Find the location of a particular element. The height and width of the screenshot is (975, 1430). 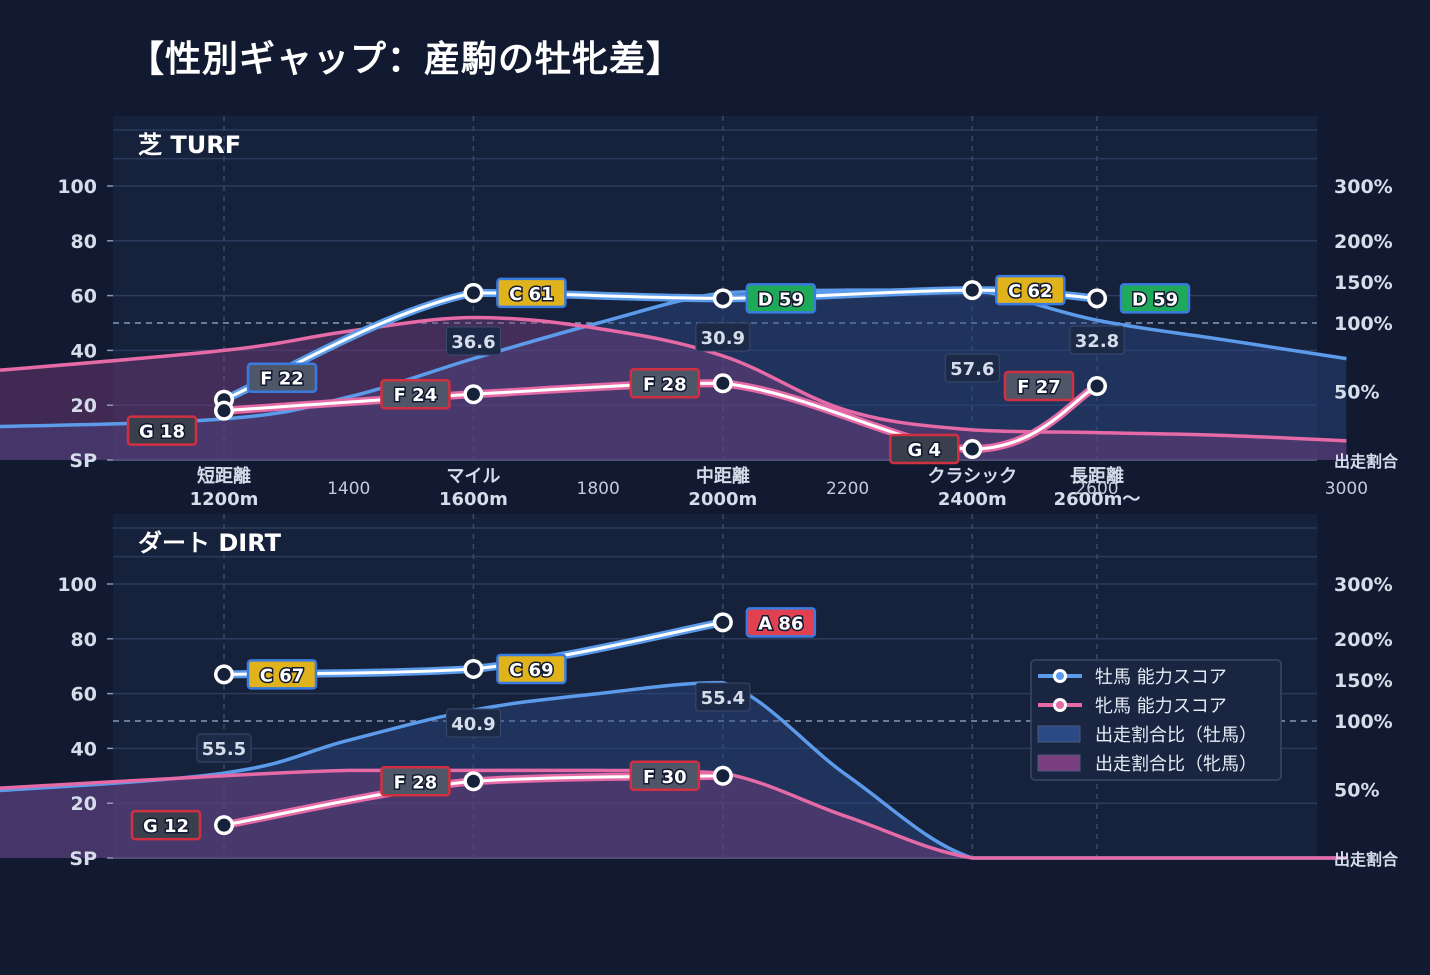

grade-badge-label: F 22 is located at coordinates (282, 379).